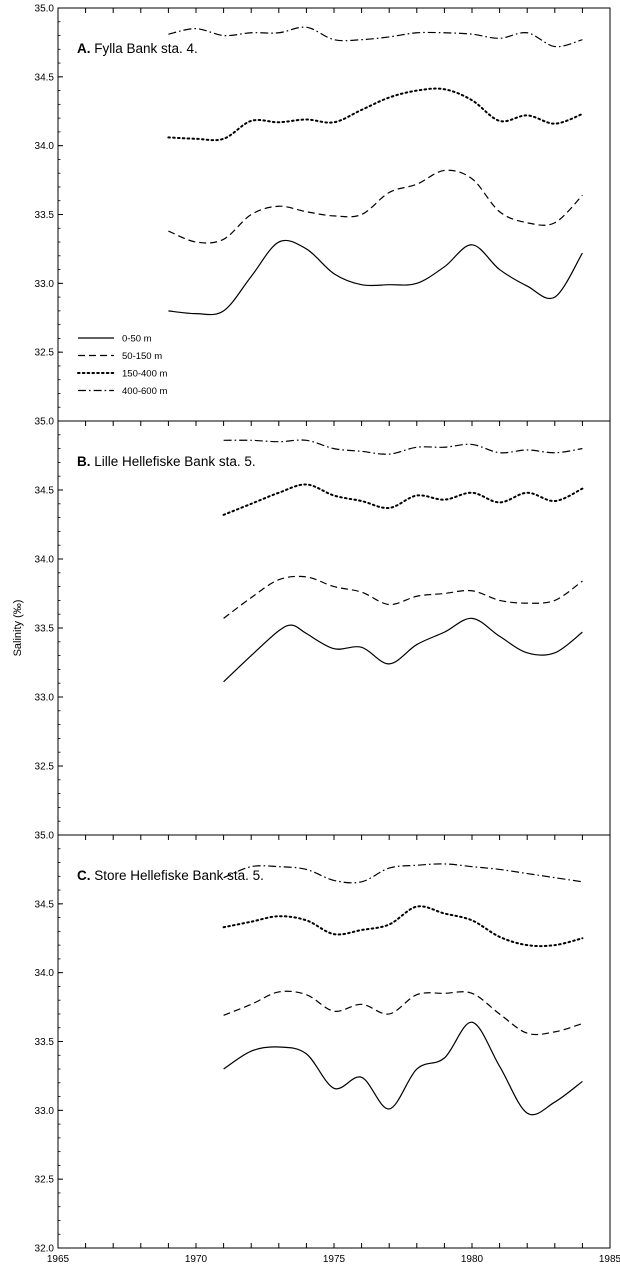  What do you see at coordinates (137, 48) in the screenshot?
I see `panel-title: A. Fylla Bank sta. 4.` at bounding box center [137, 48].